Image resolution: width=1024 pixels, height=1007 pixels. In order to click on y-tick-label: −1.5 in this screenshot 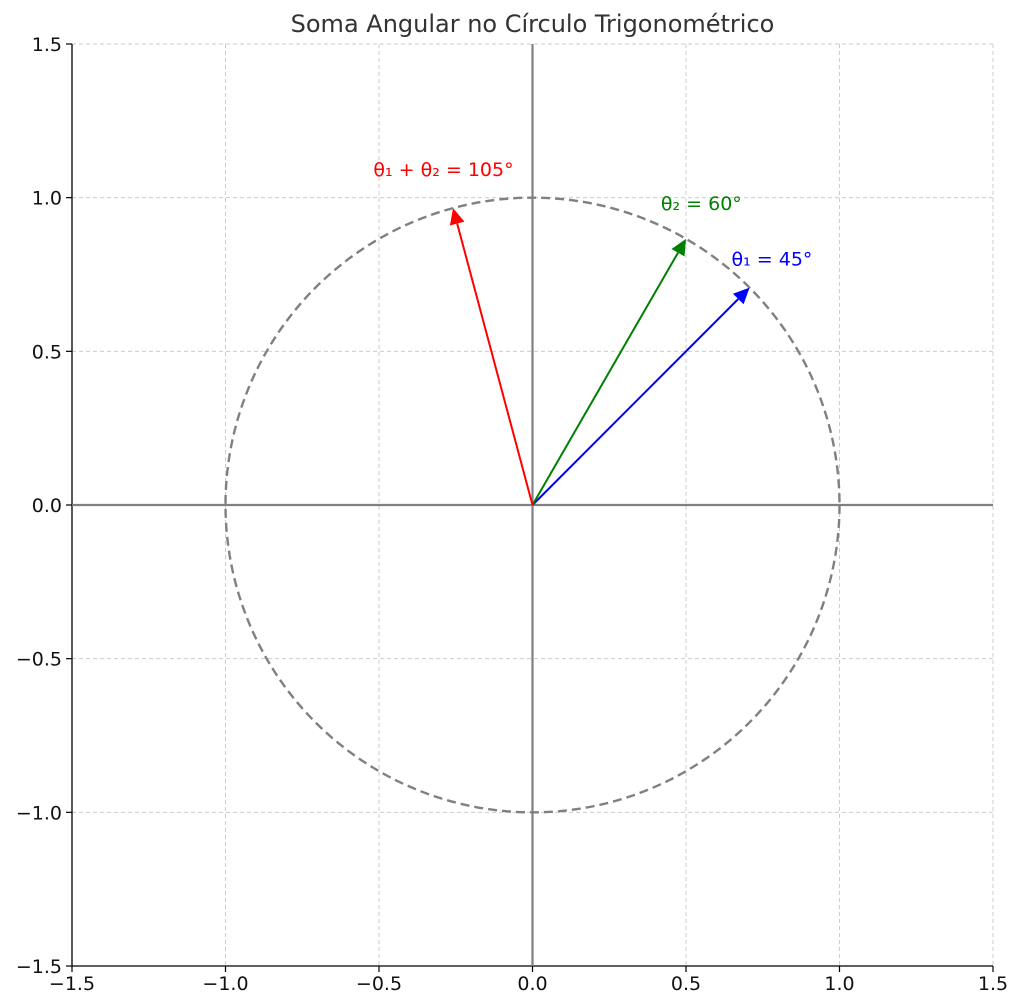, I will do `click(39, 967)`.